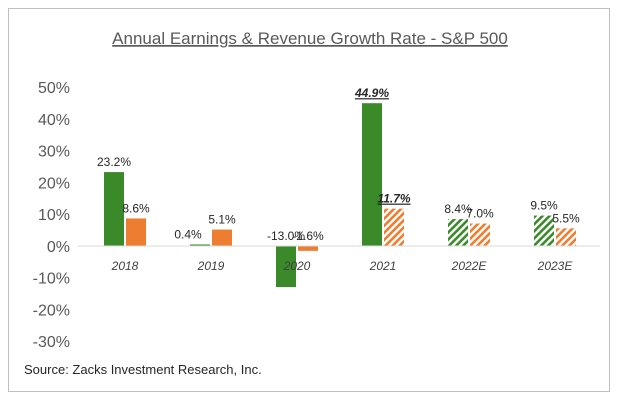  I want to click on y-tick-label: 30%, so click(54, 152).